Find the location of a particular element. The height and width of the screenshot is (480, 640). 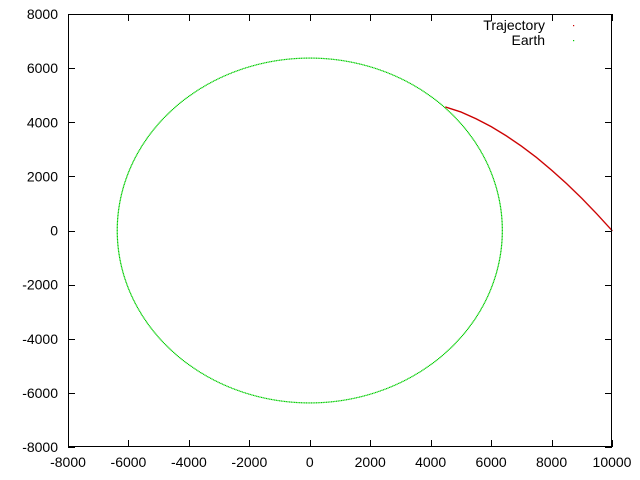

x-tick-label: -8000 is located at coordinates (68, 462).